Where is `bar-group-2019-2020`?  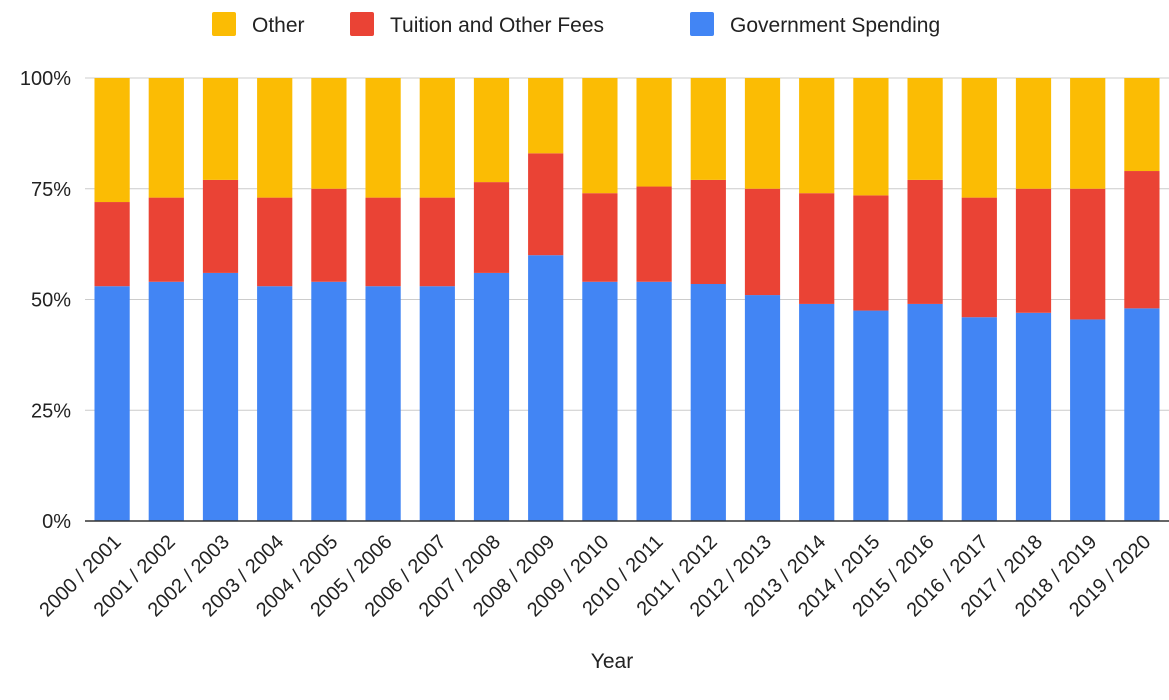 bar-group-2019-2020 is located at coordinates (1142, 299).